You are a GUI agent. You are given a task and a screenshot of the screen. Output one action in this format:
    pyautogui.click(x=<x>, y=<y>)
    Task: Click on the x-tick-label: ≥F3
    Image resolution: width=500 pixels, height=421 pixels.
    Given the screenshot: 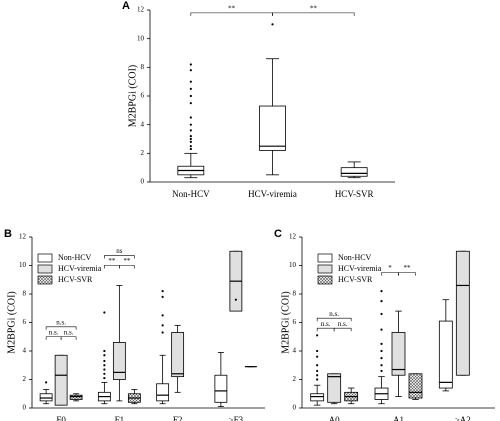 What is the action you would take?
    pyautogui.click(x=236, y=418)
    